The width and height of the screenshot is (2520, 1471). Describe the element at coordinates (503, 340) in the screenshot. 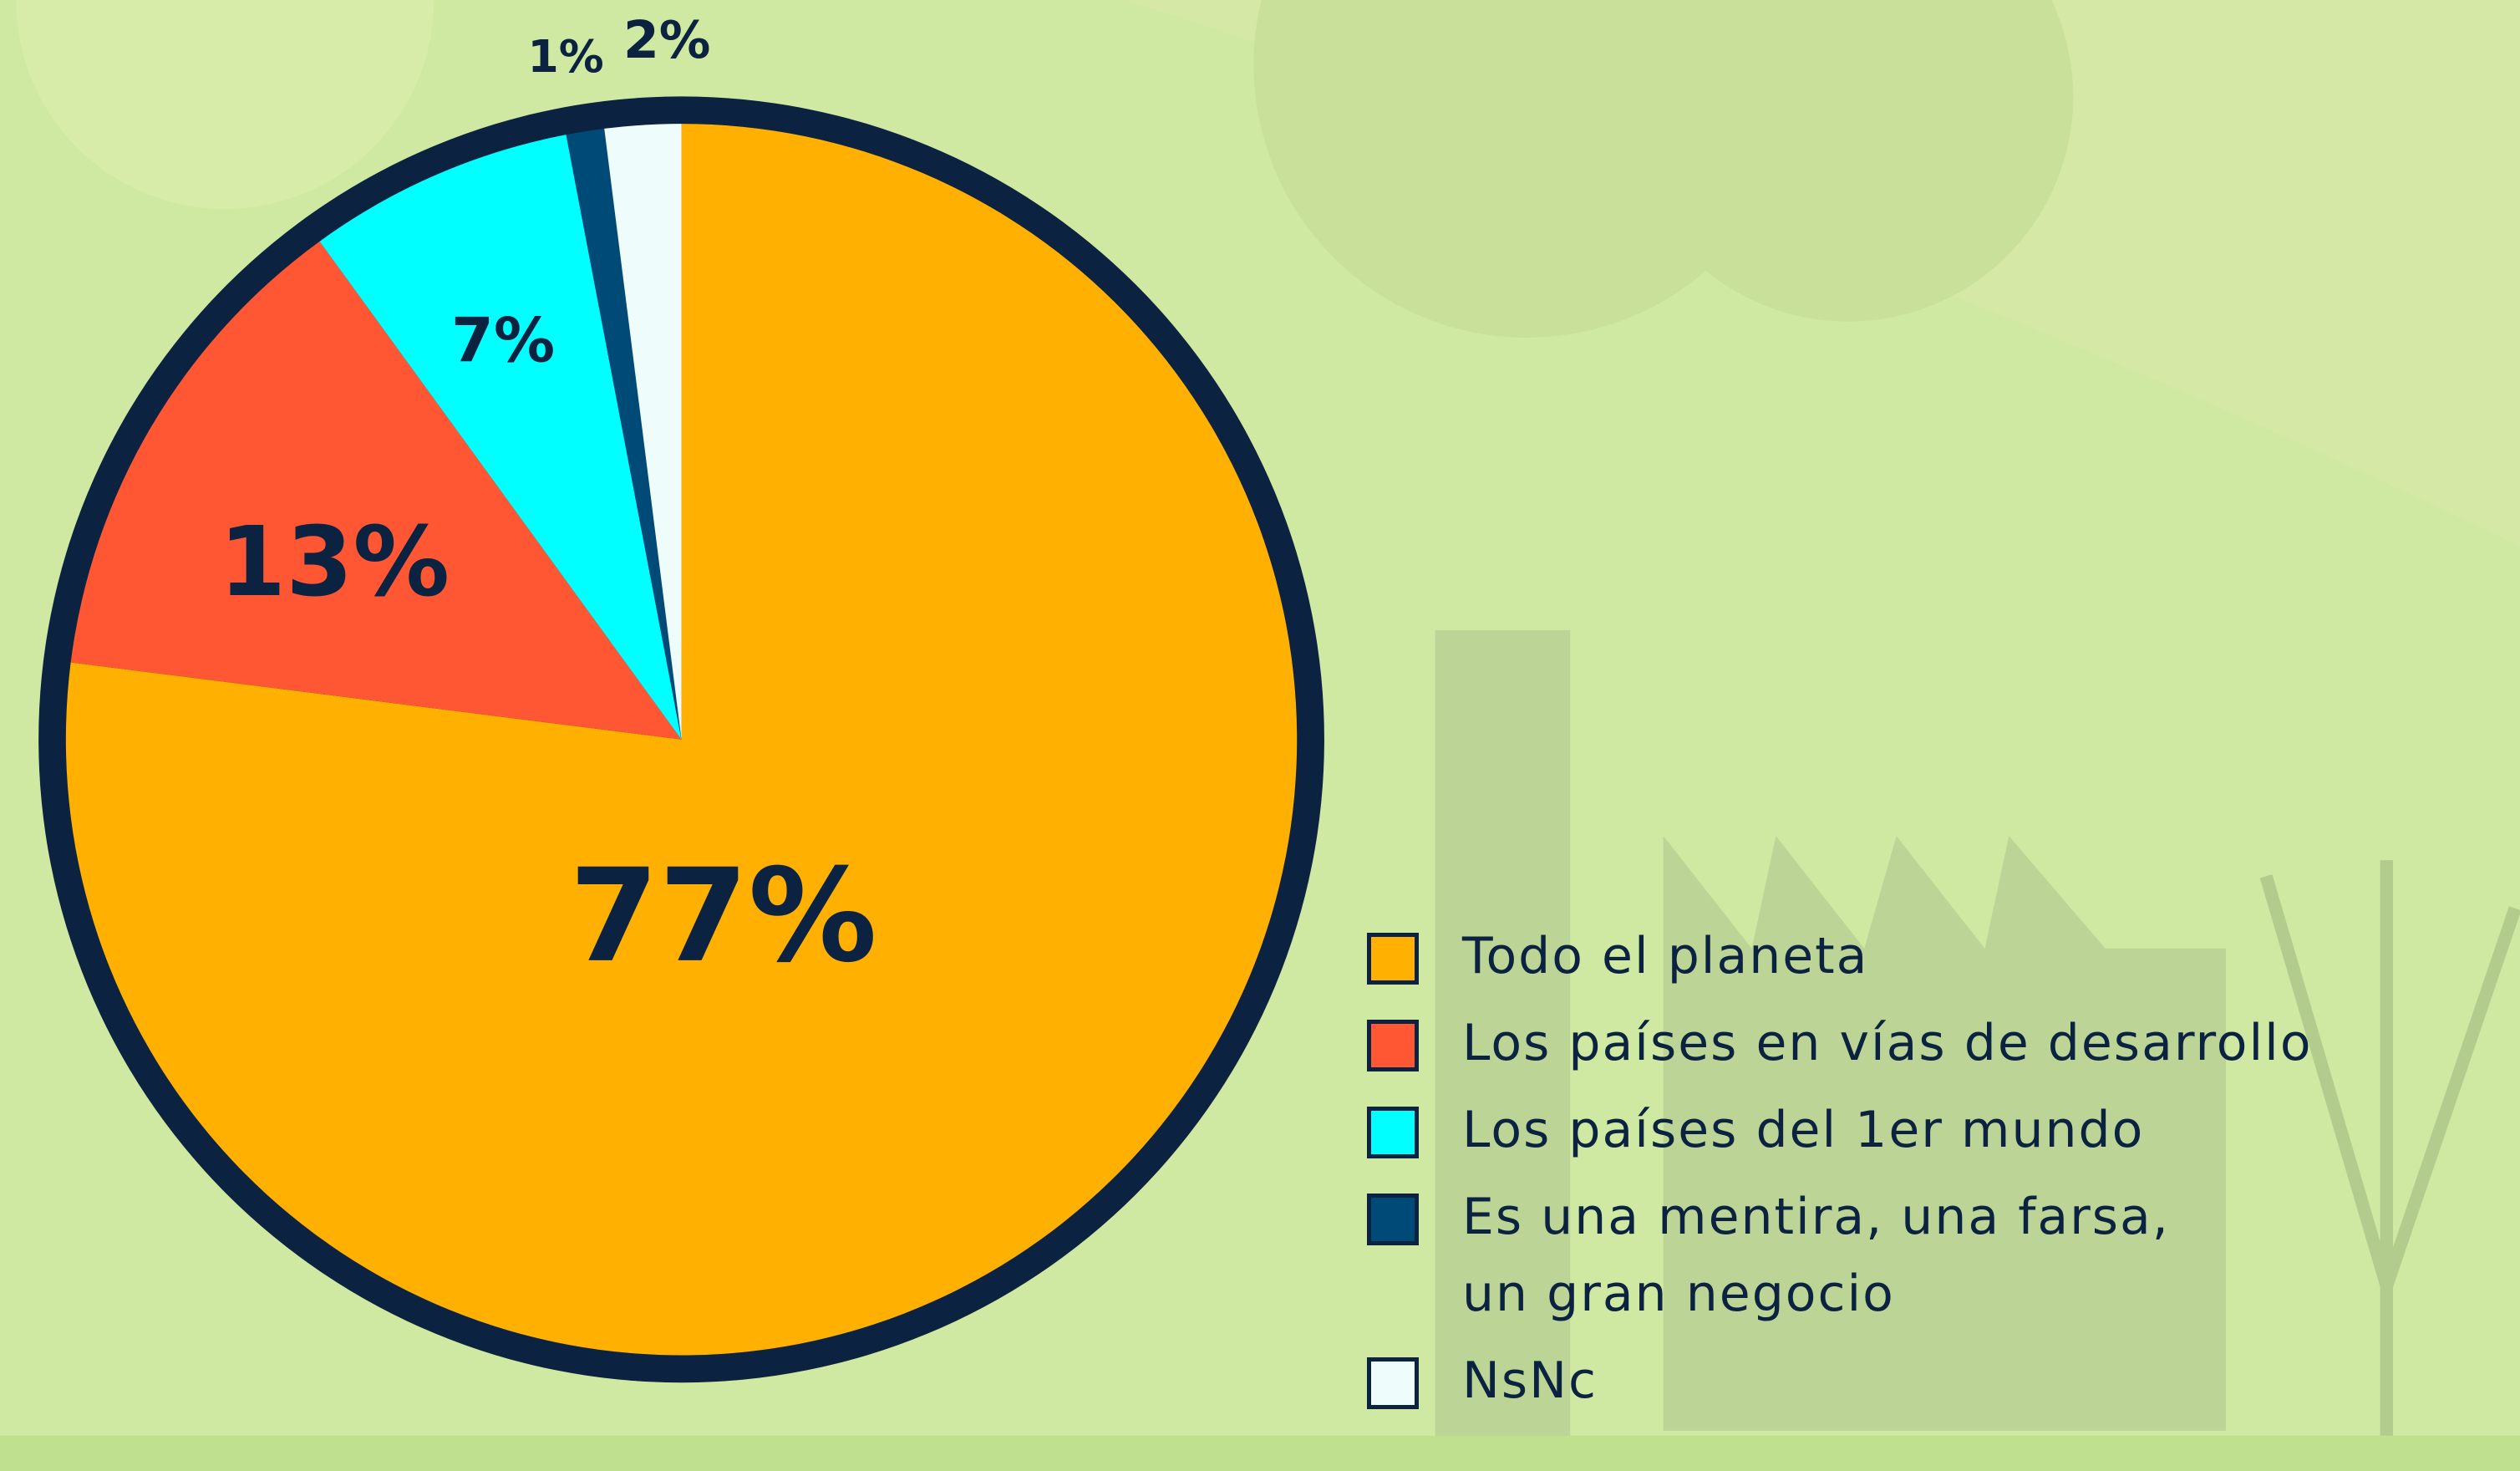

I see `data-label: 7%` at that location.